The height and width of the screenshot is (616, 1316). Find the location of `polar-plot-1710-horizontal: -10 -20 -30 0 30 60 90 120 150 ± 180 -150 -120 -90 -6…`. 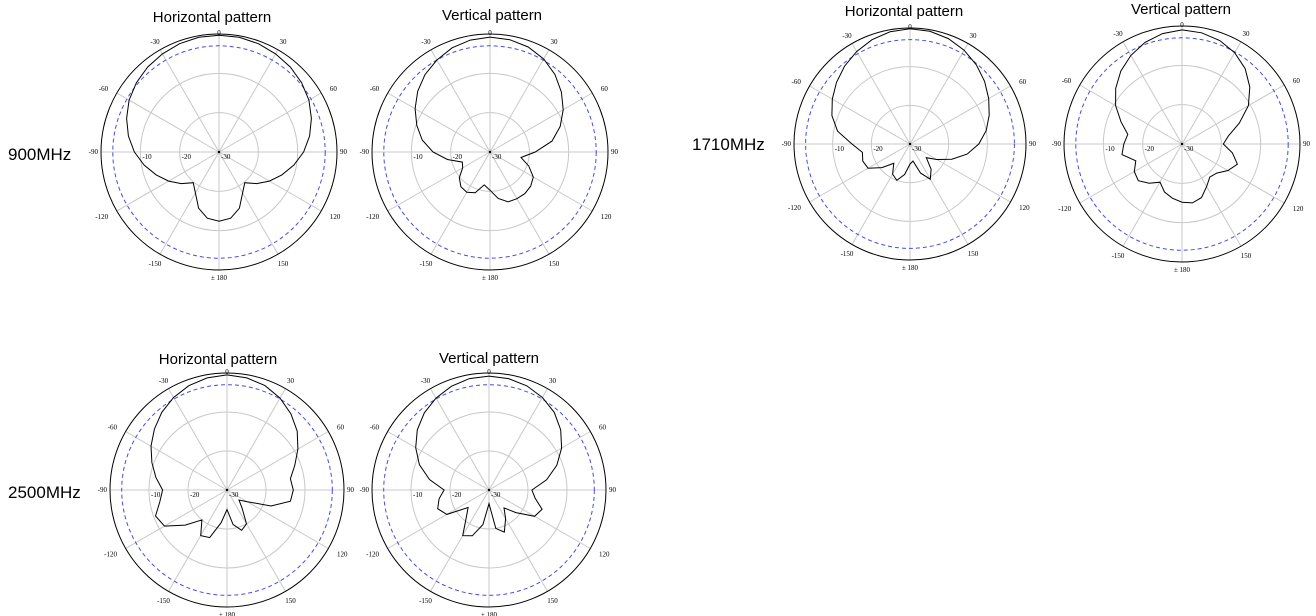

polar-plot-1710-horizontal: -10 -20 -30 0 30 60 90 120 150 ± 180 -150 -120 -90 -6… is located at coordinates (909, 147).